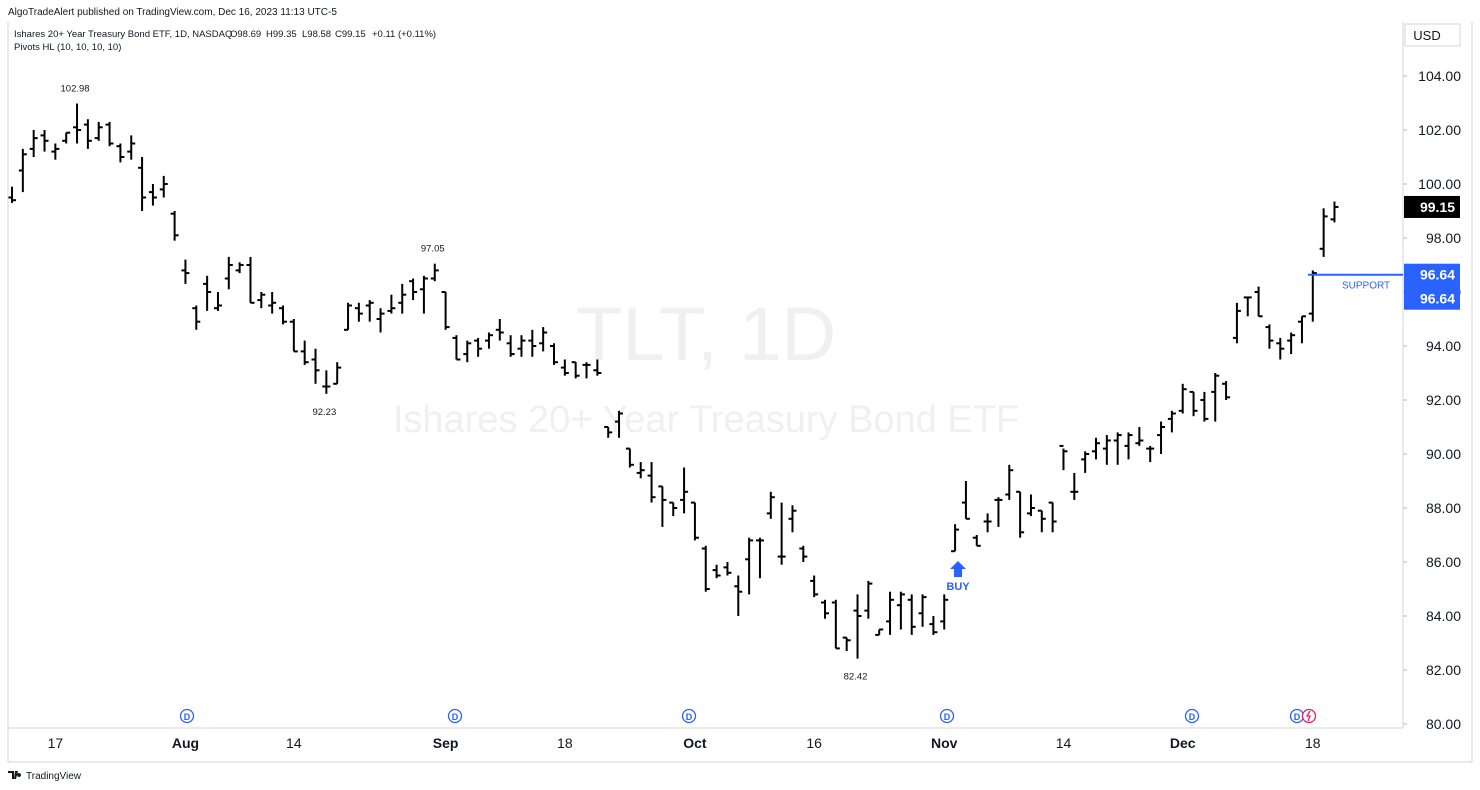 This screenshot has width=1480, height=790. Describe the element at coordinates (1443, 724) in the screenshot. I see `y-tick-label: 80.00` at that location.